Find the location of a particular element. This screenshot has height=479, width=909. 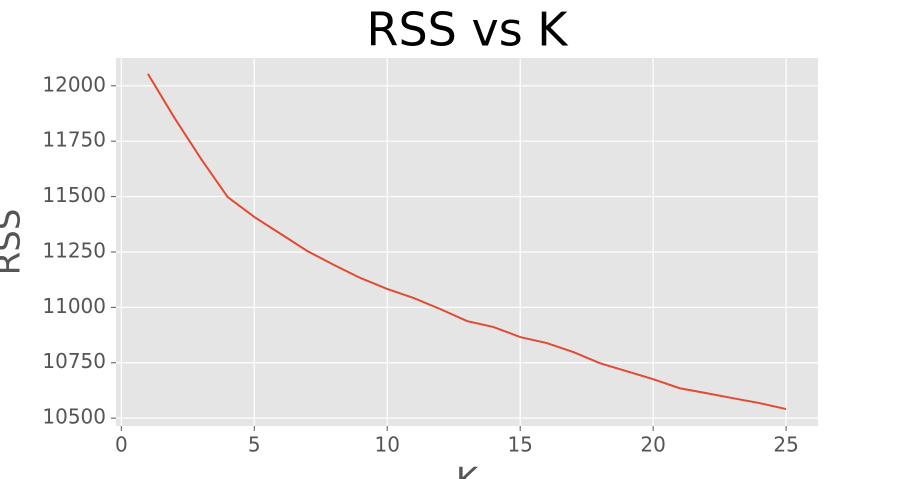

y-tick-label: 11000 is located at coordinates (74, 306).